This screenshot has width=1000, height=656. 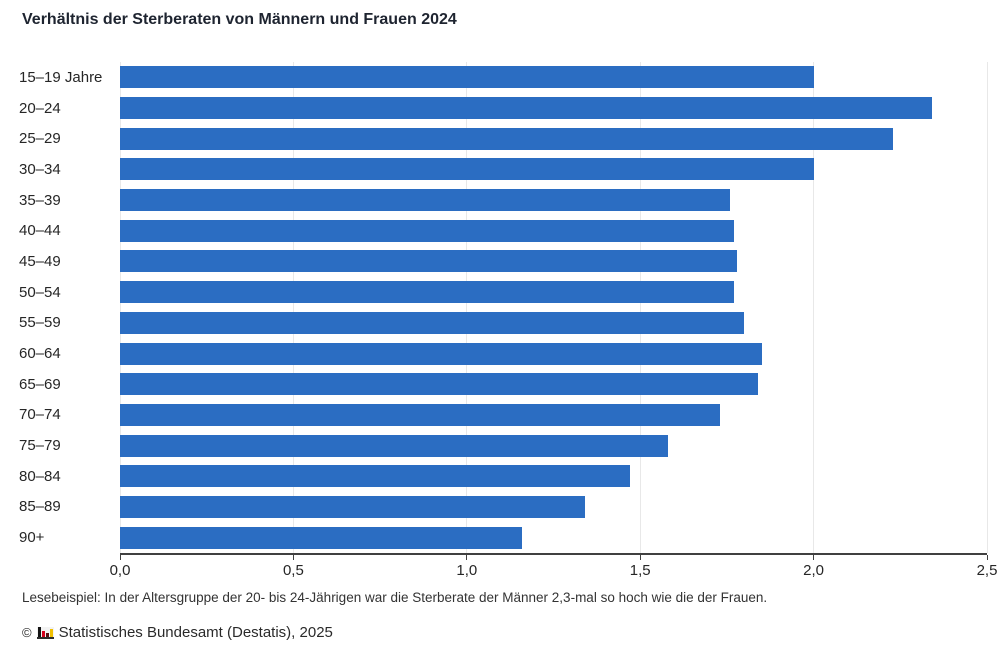 I want to click on chart-row: 60–64, so click(x=493, y=353).